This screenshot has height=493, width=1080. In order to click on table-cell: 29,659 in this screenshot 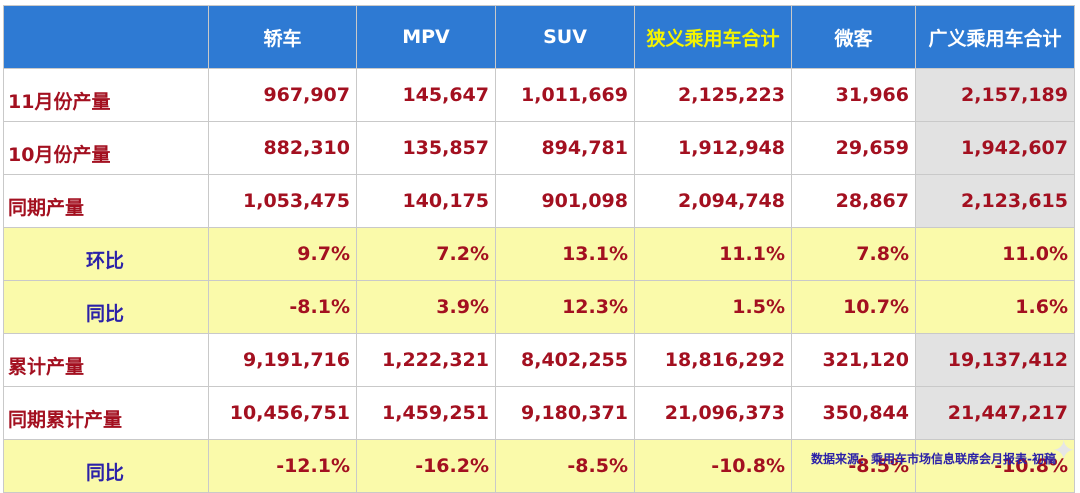, I will do `click(853, 148)`.